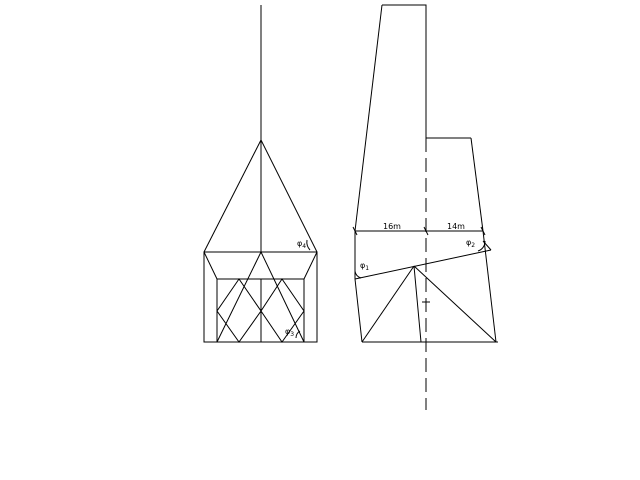 This screenshot has height=480, width=640. Describe the element at coordinates (489, 286) in the screenshot. I see `lower-right-edge` at that location.